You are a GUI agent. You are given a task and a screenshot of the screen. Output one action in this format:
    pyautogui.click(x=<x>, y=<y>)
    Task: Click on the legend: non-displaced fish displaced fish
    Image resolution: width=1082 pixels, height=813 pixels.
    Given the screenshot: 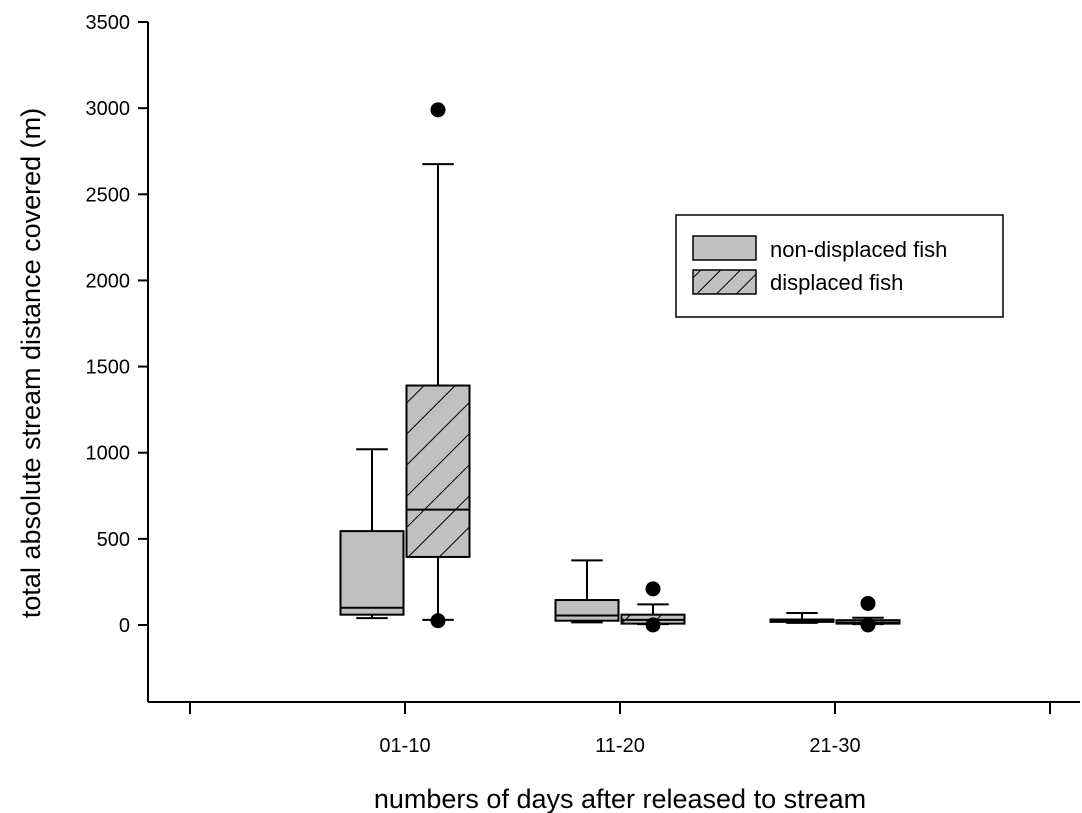 What is the action you would take?
    pyautogui.click(x=839, y=266)
    